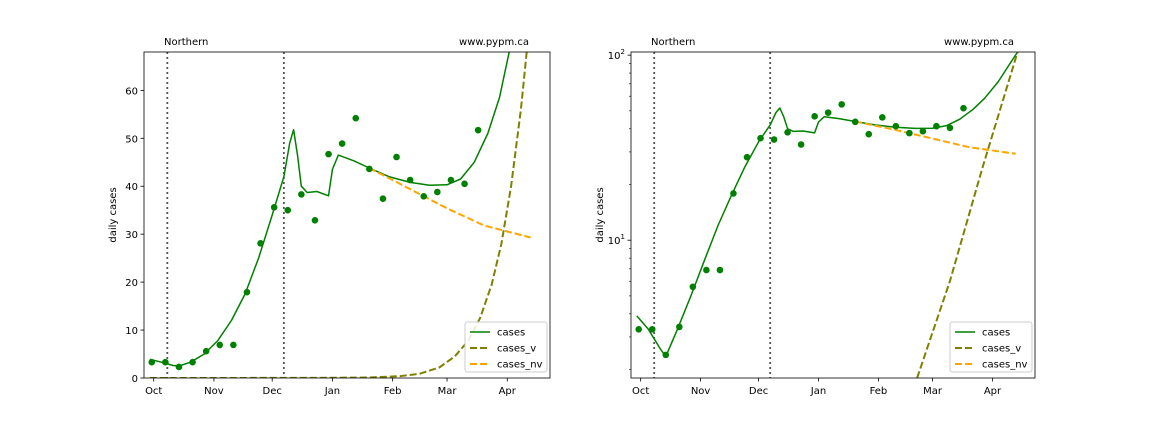 The width and height of the screenshot is (1152, 436). What do you see at coordinates (616, 240) in the screenshot?
I see `y-tick-label: 10¹` at bounding box center [616, 240].